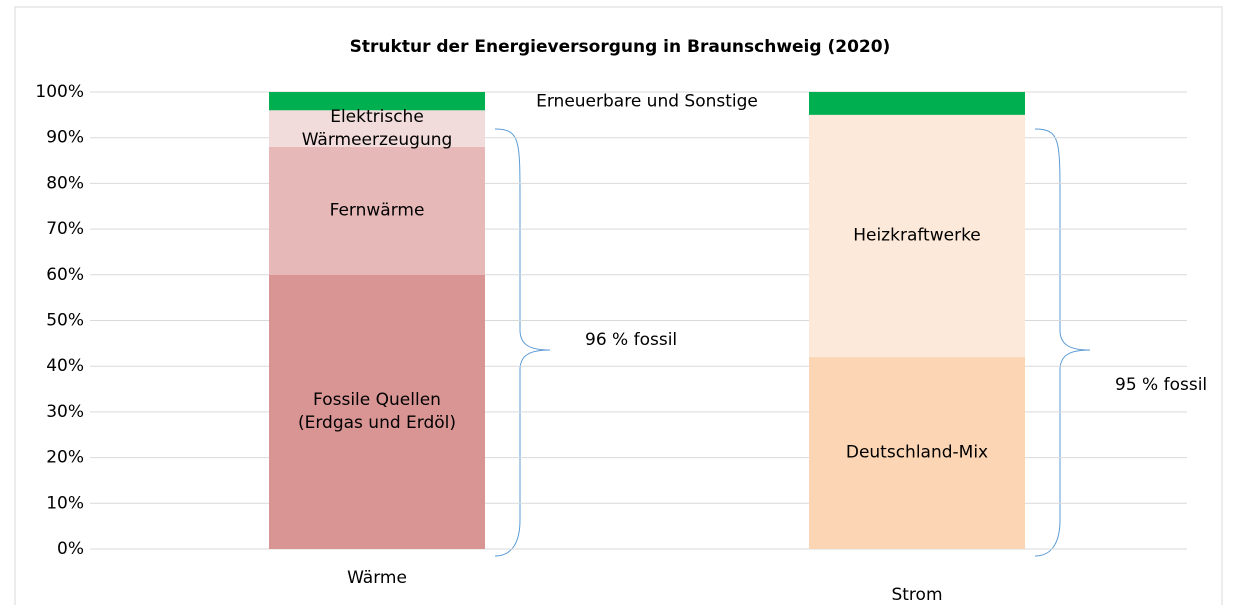  I want to click on segment-label: Fernwärme, so click(377, 210).